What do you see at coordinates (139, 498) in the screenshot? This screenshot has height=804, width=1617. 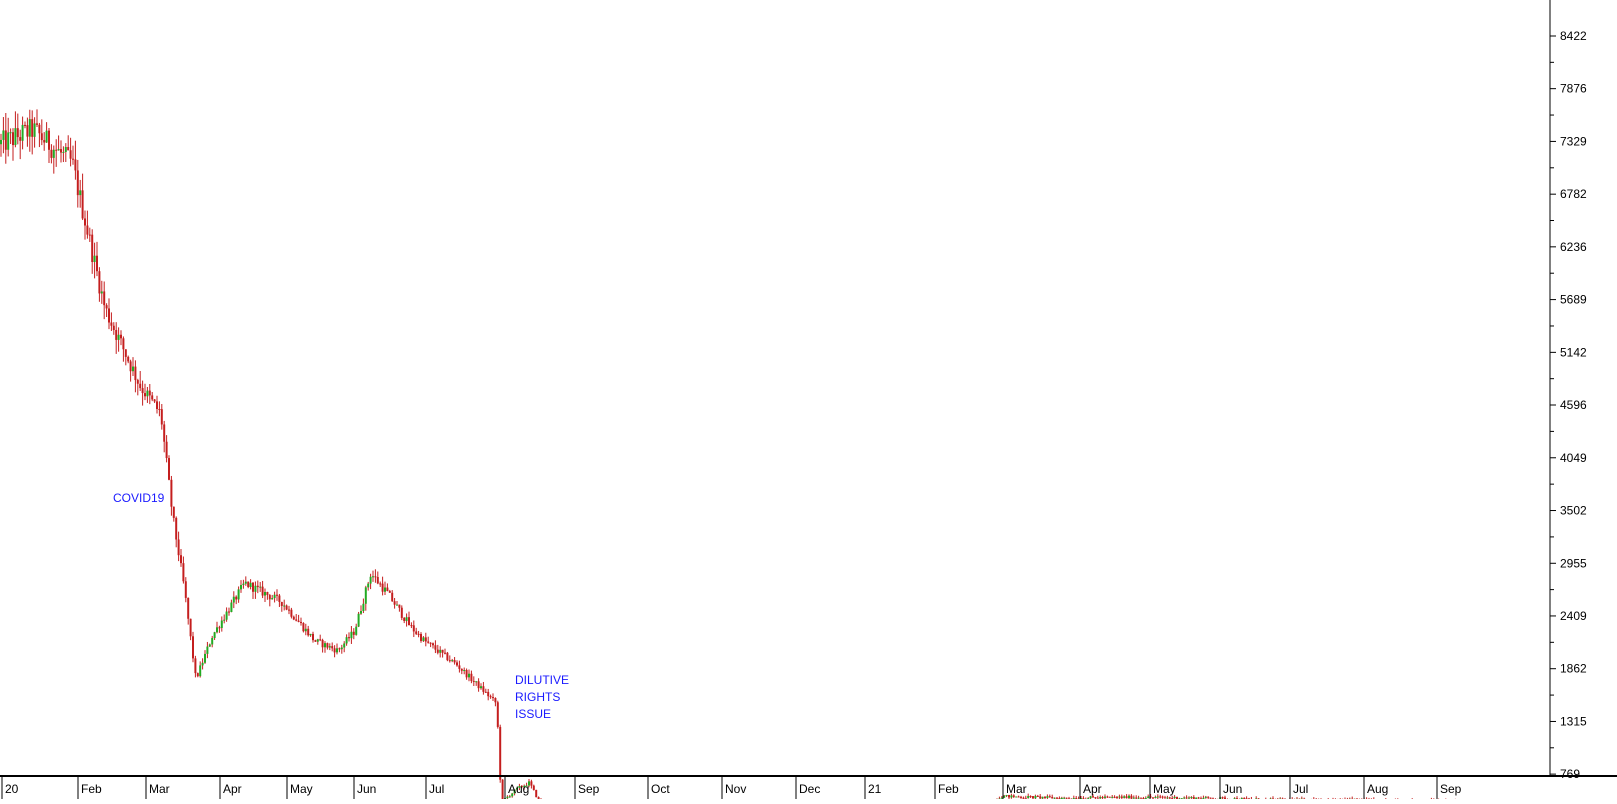 I see `annotation-line: COVID19` at bounding box center [139, 498].